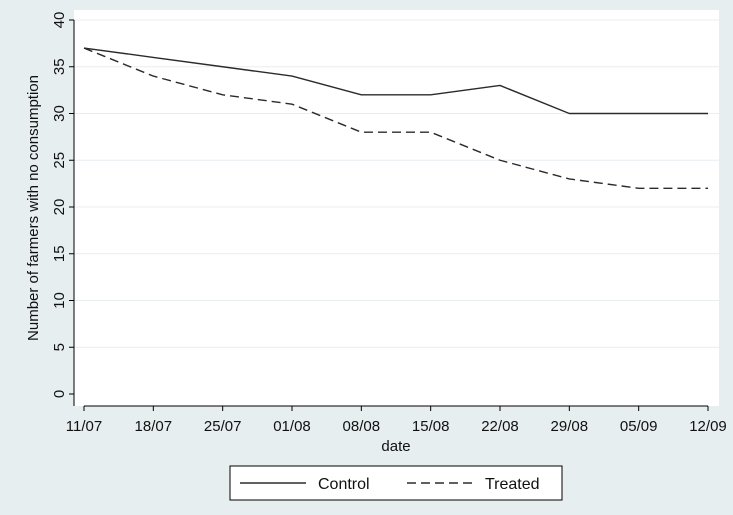 Image resolution: width=733 pixels, height=515 pixels. What do you see at coordinates (59, 66) in the screenshot?
I see `y-tick-label-7: 35` at bounding box center [59, 66].